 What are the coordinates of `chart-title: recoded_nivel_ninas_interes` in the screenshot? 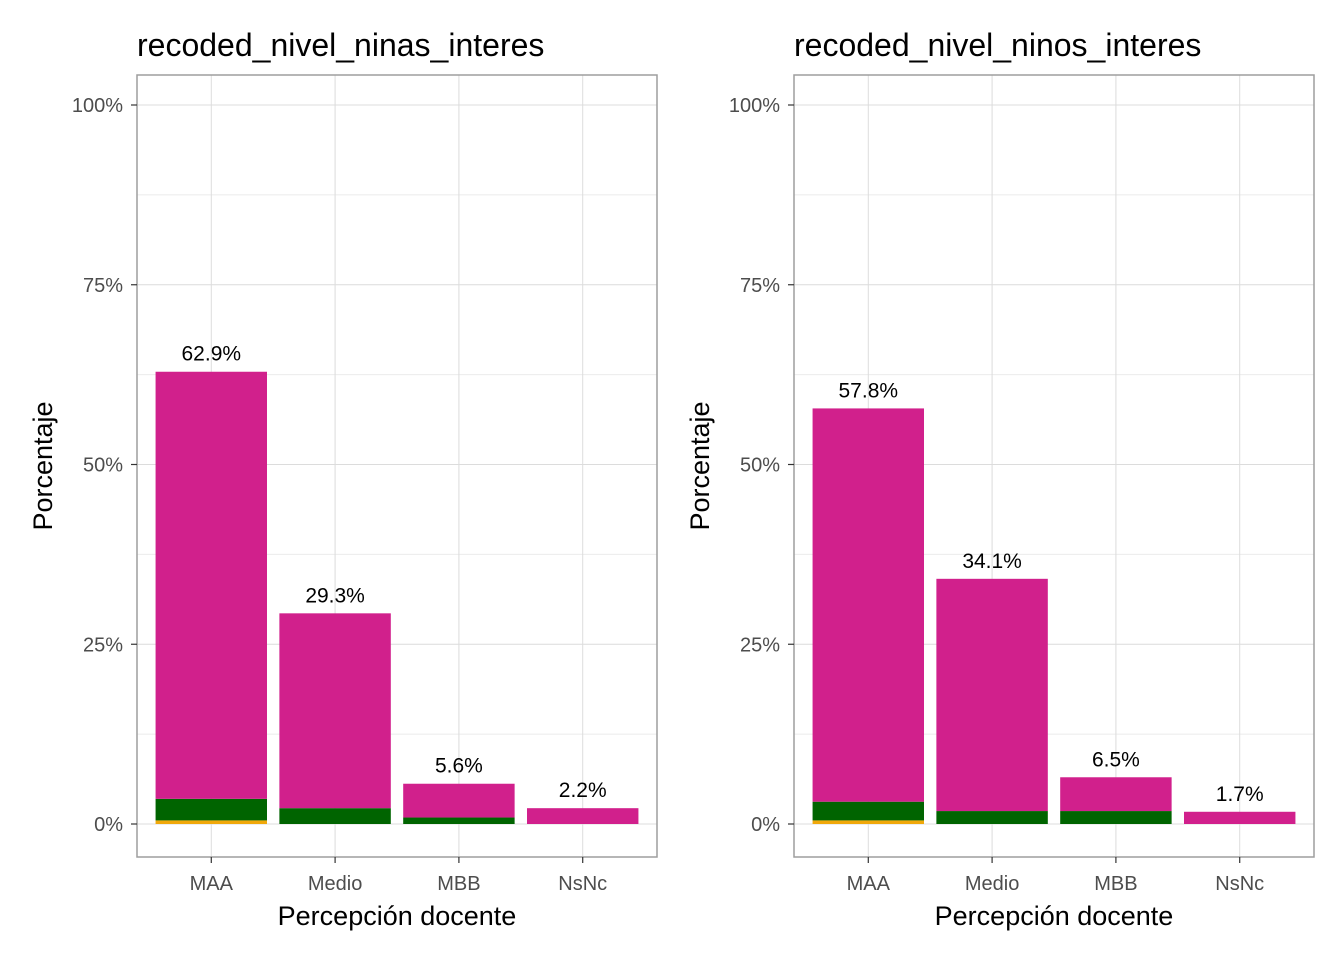 It's located at (340, 45).